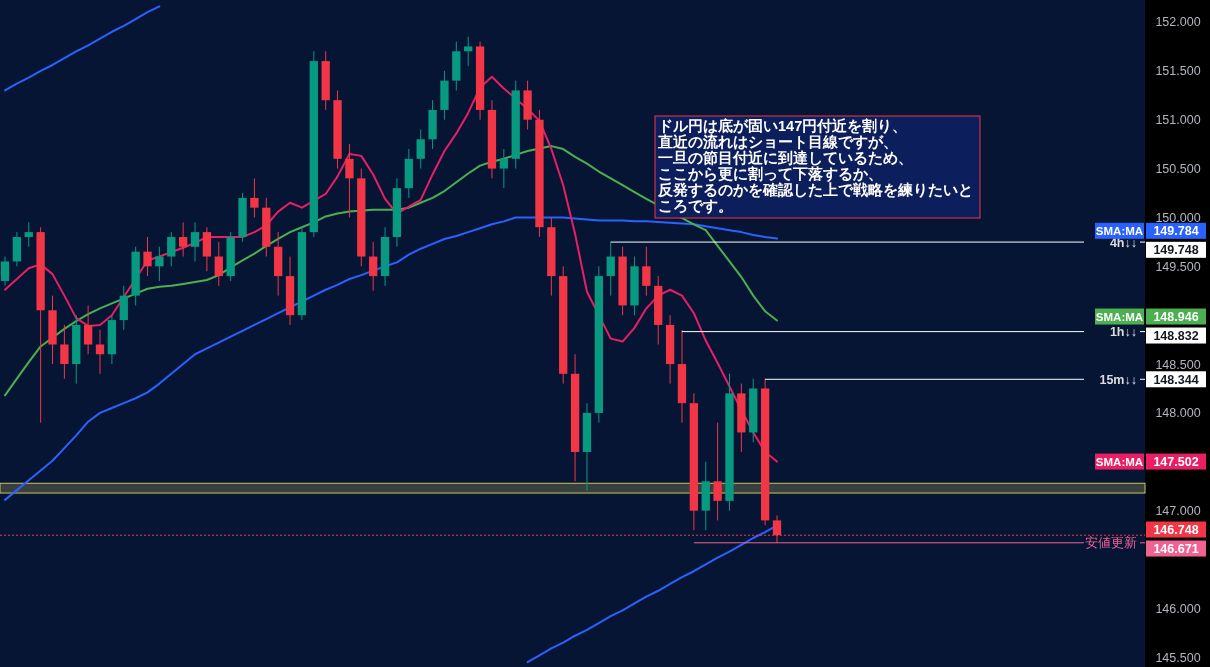  Describe the element at coordinates (1178, 169) in the screenshot. I see `y-tick-label: 150.500` at that location.